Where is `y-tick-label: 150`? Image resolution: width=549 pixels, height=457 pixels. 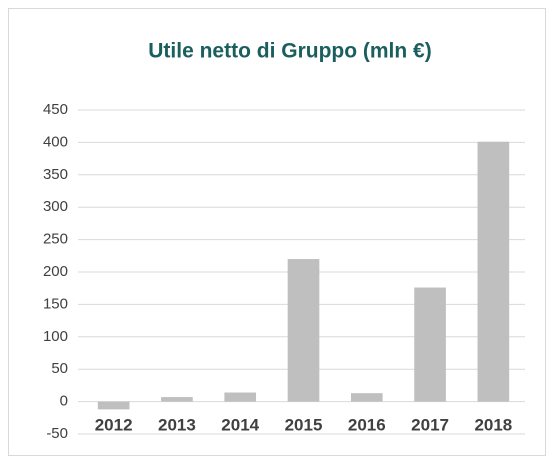 y-tick-label: 150 is located at coordinates (55, 303).